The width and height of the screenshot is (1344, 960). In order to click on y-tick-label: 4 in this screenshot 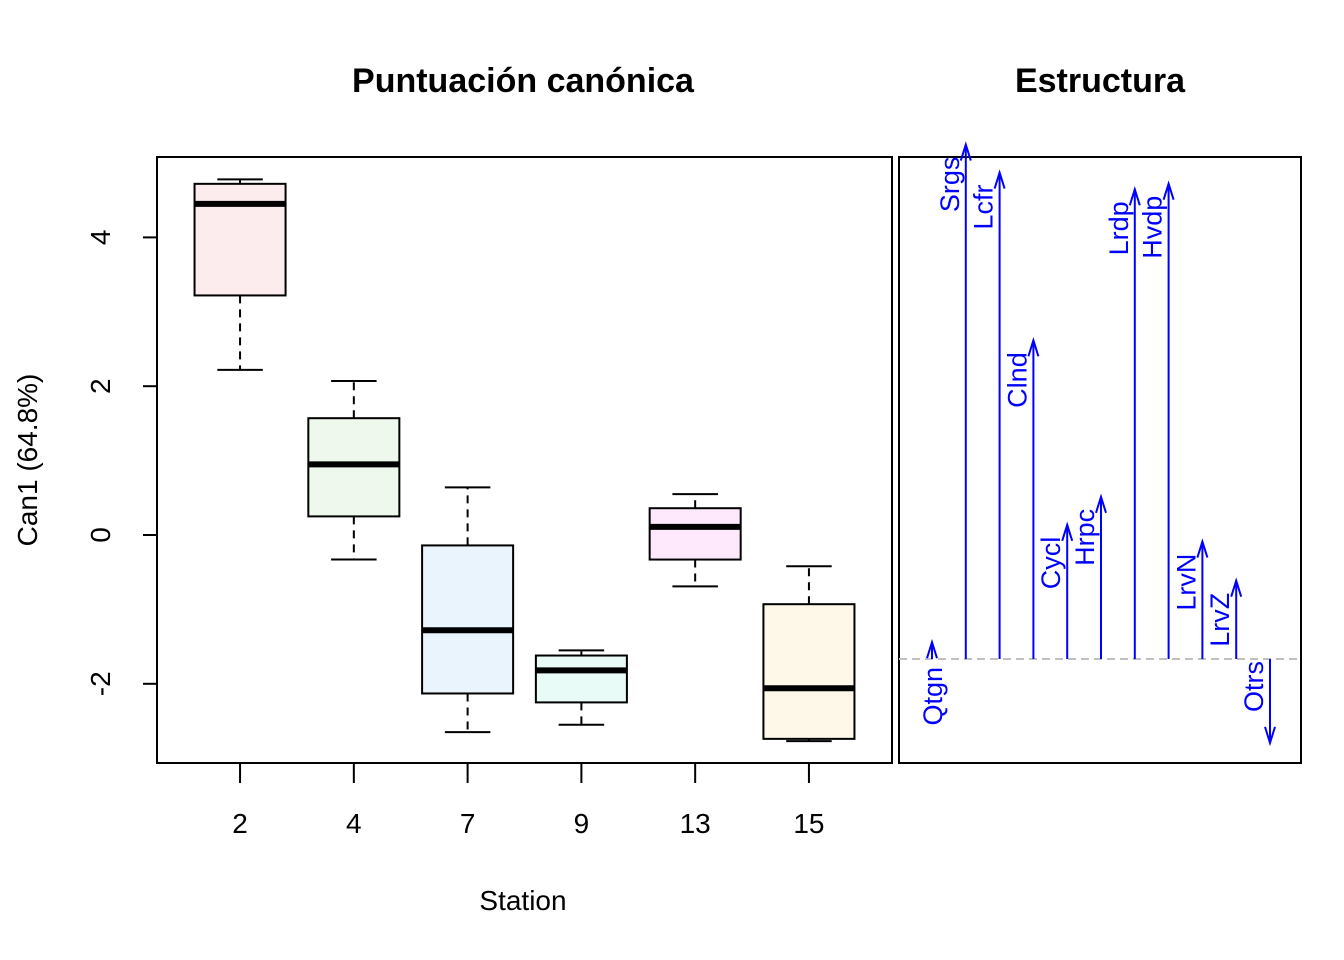, I will do `click(100, 238)`.